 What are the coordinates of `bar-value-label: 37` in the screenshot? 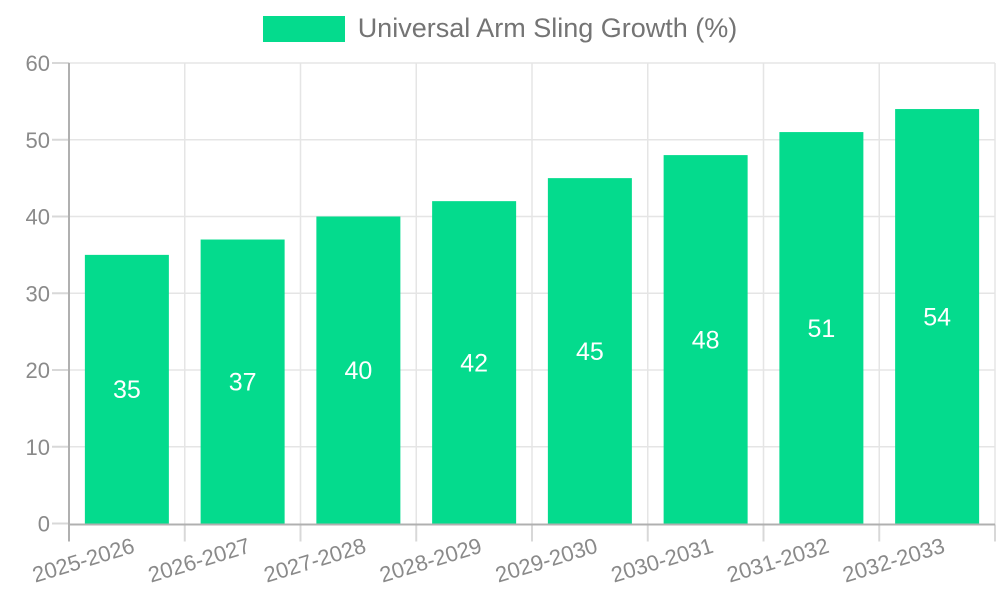 It's located at (243, 383).